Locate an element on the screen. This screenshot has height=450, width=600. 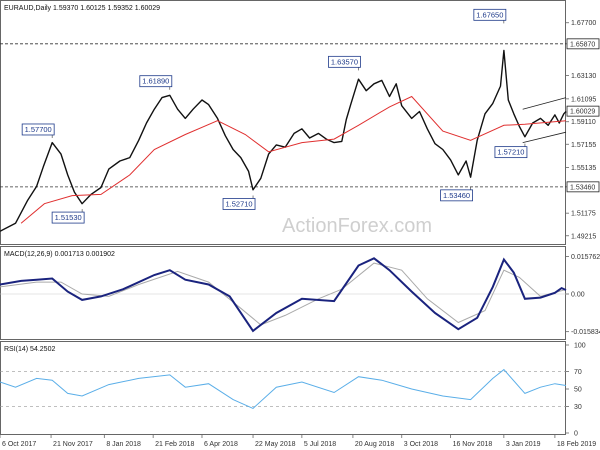
annotation-label-5: 1.53460 is located at coordinates (456, 195).